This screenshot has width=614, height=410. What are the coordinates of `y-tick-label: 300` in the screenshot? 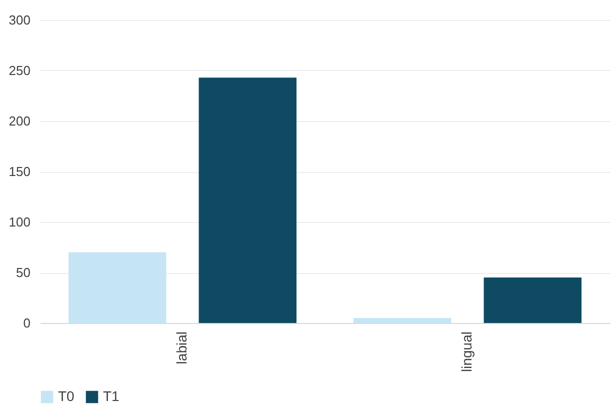 It's located at (19, 20).